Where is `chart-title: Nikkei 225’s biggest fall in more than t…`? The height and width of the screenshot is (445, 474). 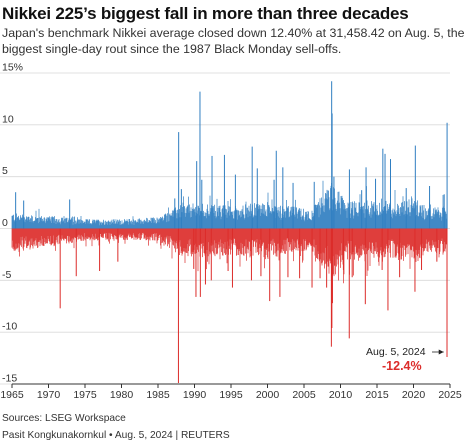 chart-title: Nikkei 225’s biggest fall in more than t… is located at coordinates (205, 13).